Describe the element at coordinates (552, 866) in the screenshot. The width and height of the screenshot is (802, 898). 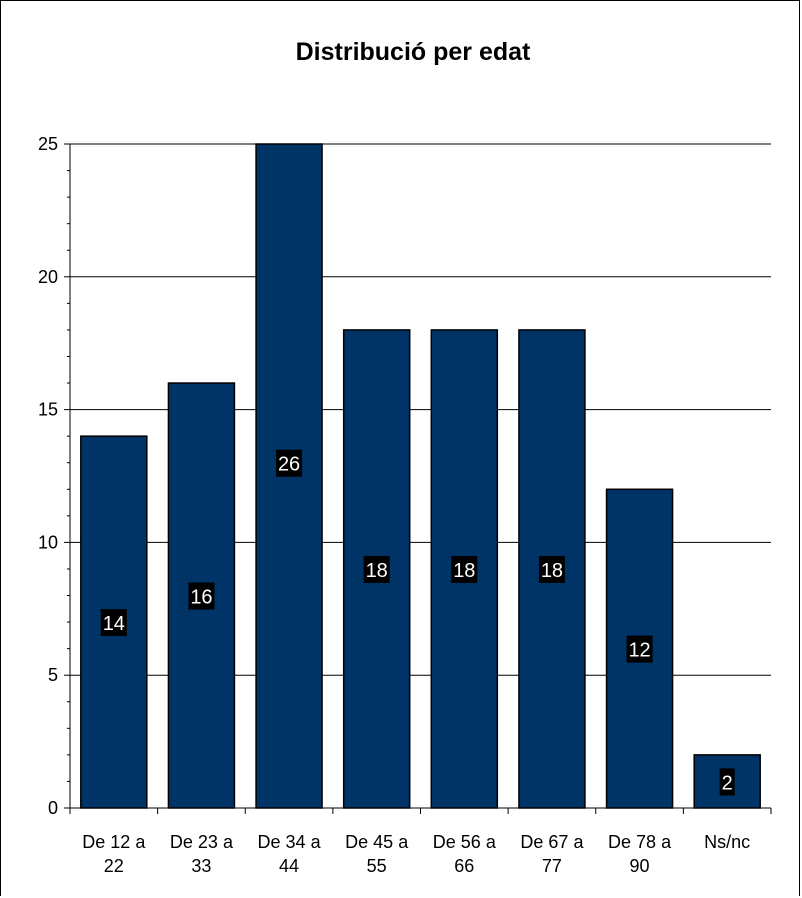
I see `x-tick-label: 77` at that location.